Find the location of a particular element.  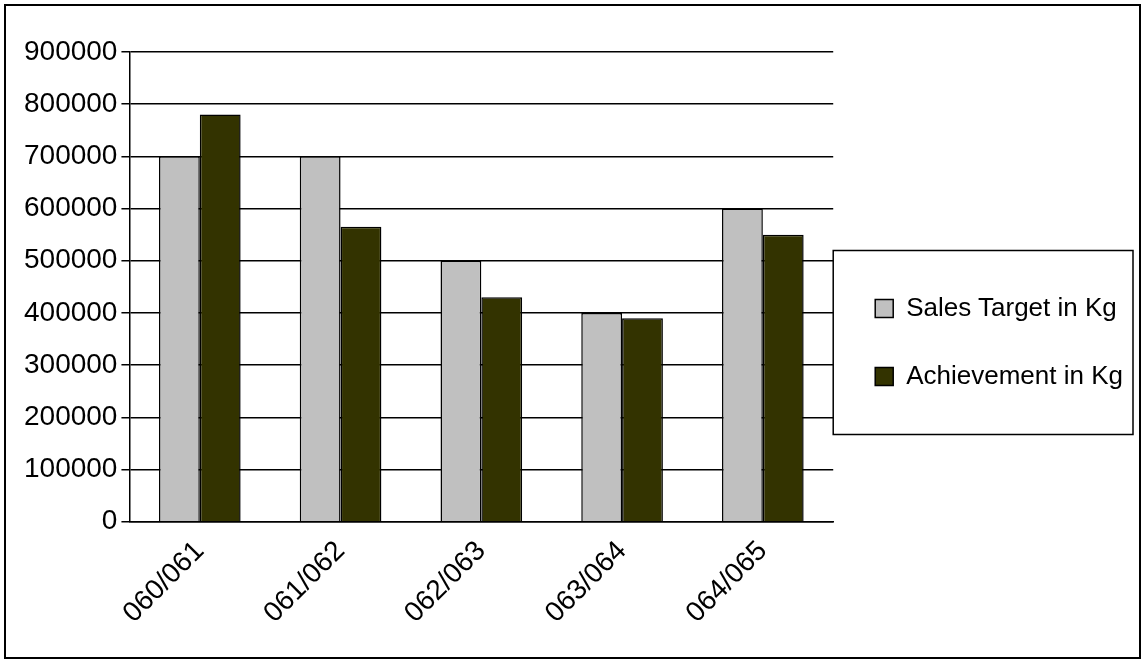

y-tick-label: 0 is located at coordinates (109, 520).